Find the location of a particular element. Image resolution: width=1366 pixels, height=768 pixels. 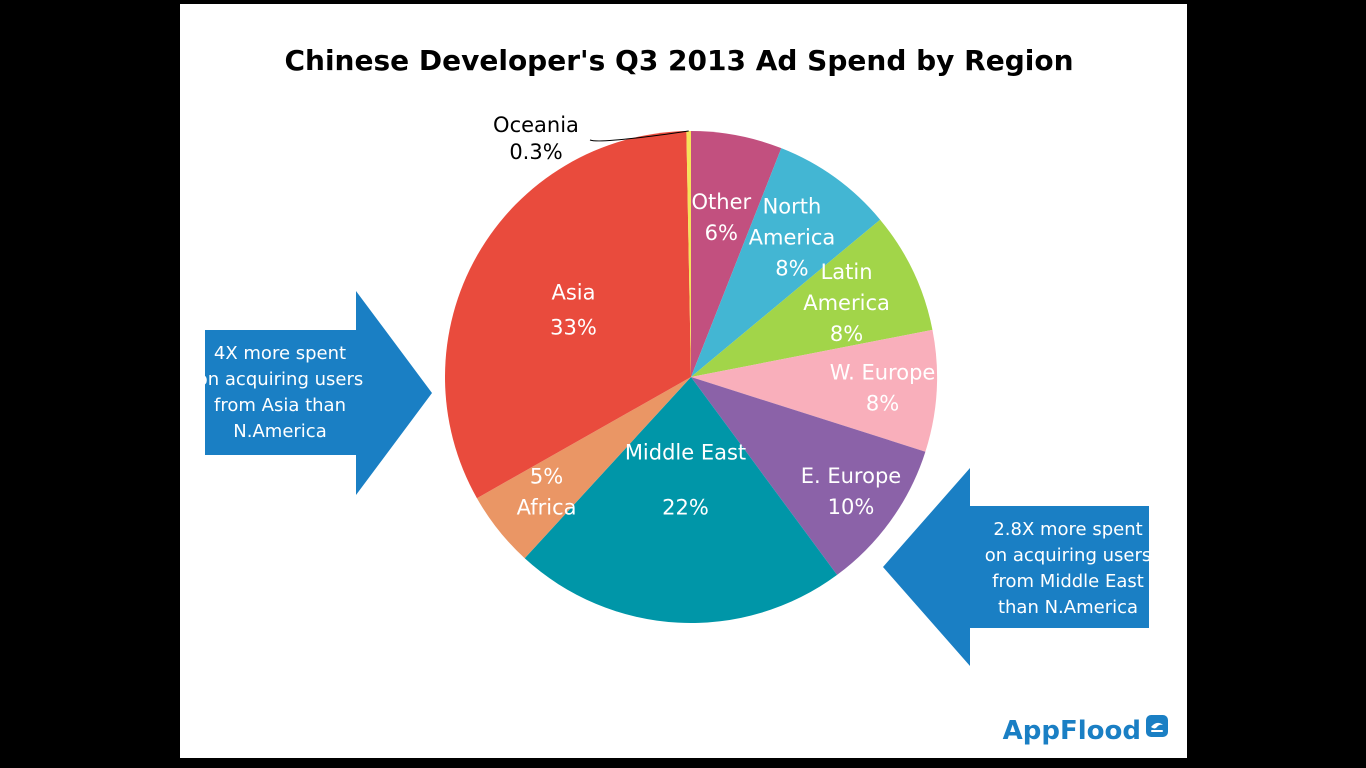

oceania-leader-line is located at coordinates (639, 136).